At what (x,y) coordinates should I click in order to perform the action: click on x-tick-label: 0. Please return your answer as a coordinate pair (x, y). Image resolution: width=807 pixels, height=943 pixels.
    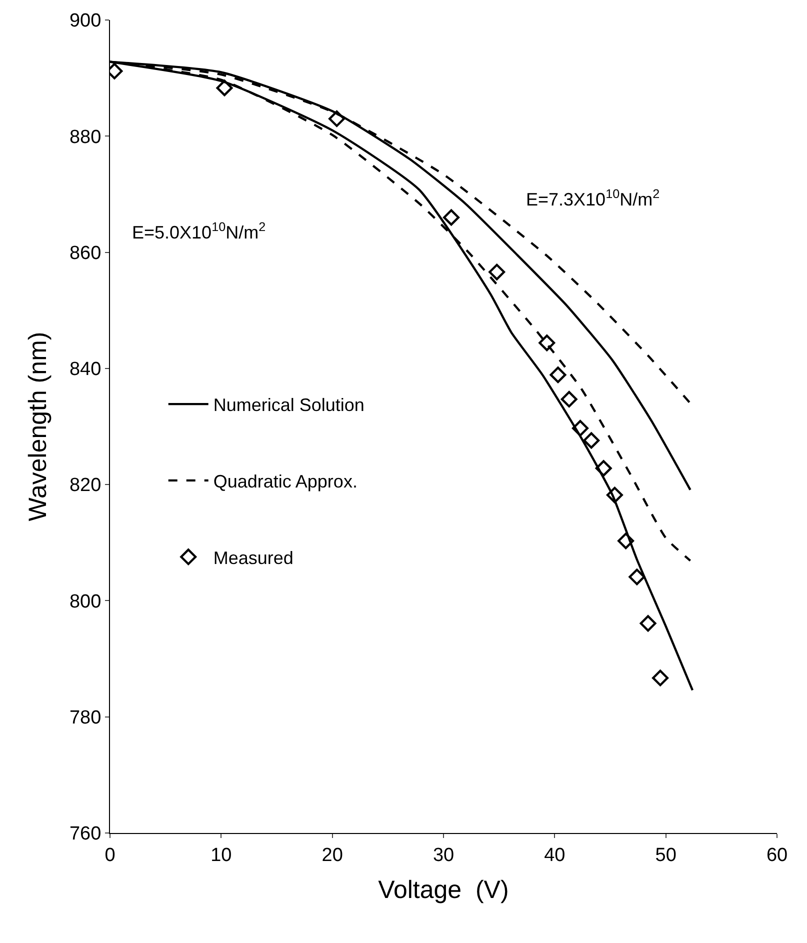
    Looking at the image, I should click on (110, 855).